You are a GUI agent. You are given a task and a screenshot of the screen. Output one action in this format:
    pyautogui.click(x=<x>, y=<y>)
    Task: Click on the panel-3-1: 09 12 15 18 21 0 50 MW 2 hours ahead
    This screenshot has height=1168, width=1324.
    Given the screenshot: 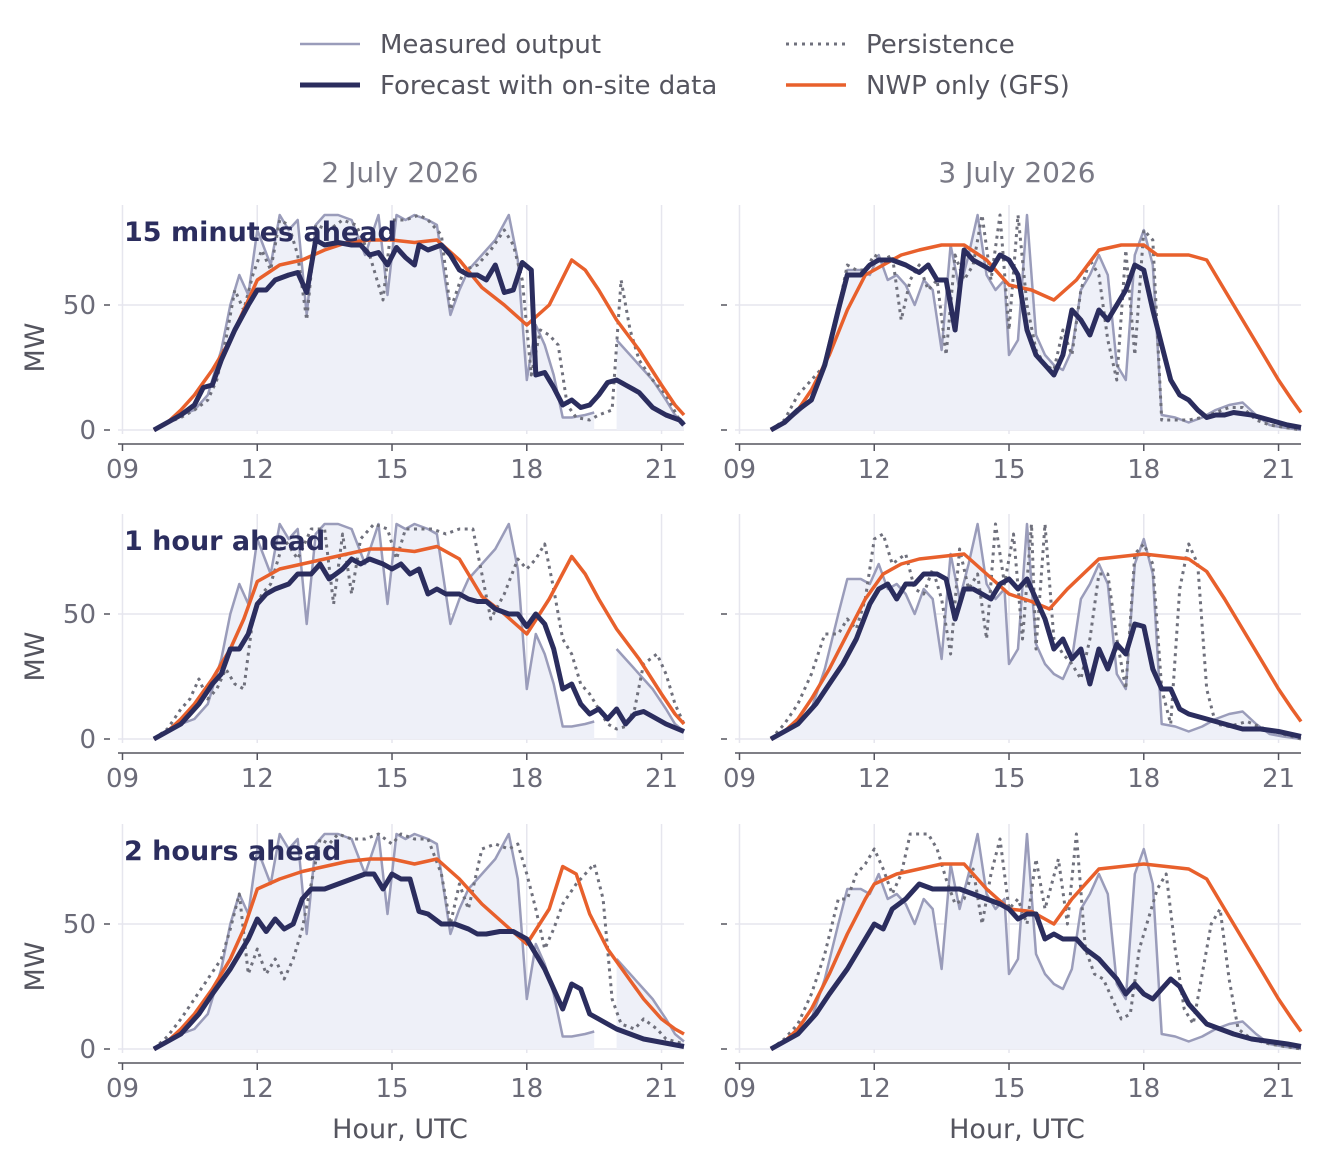 What is the action you would take?
    pyautogui.click(x=352, y=964)
    